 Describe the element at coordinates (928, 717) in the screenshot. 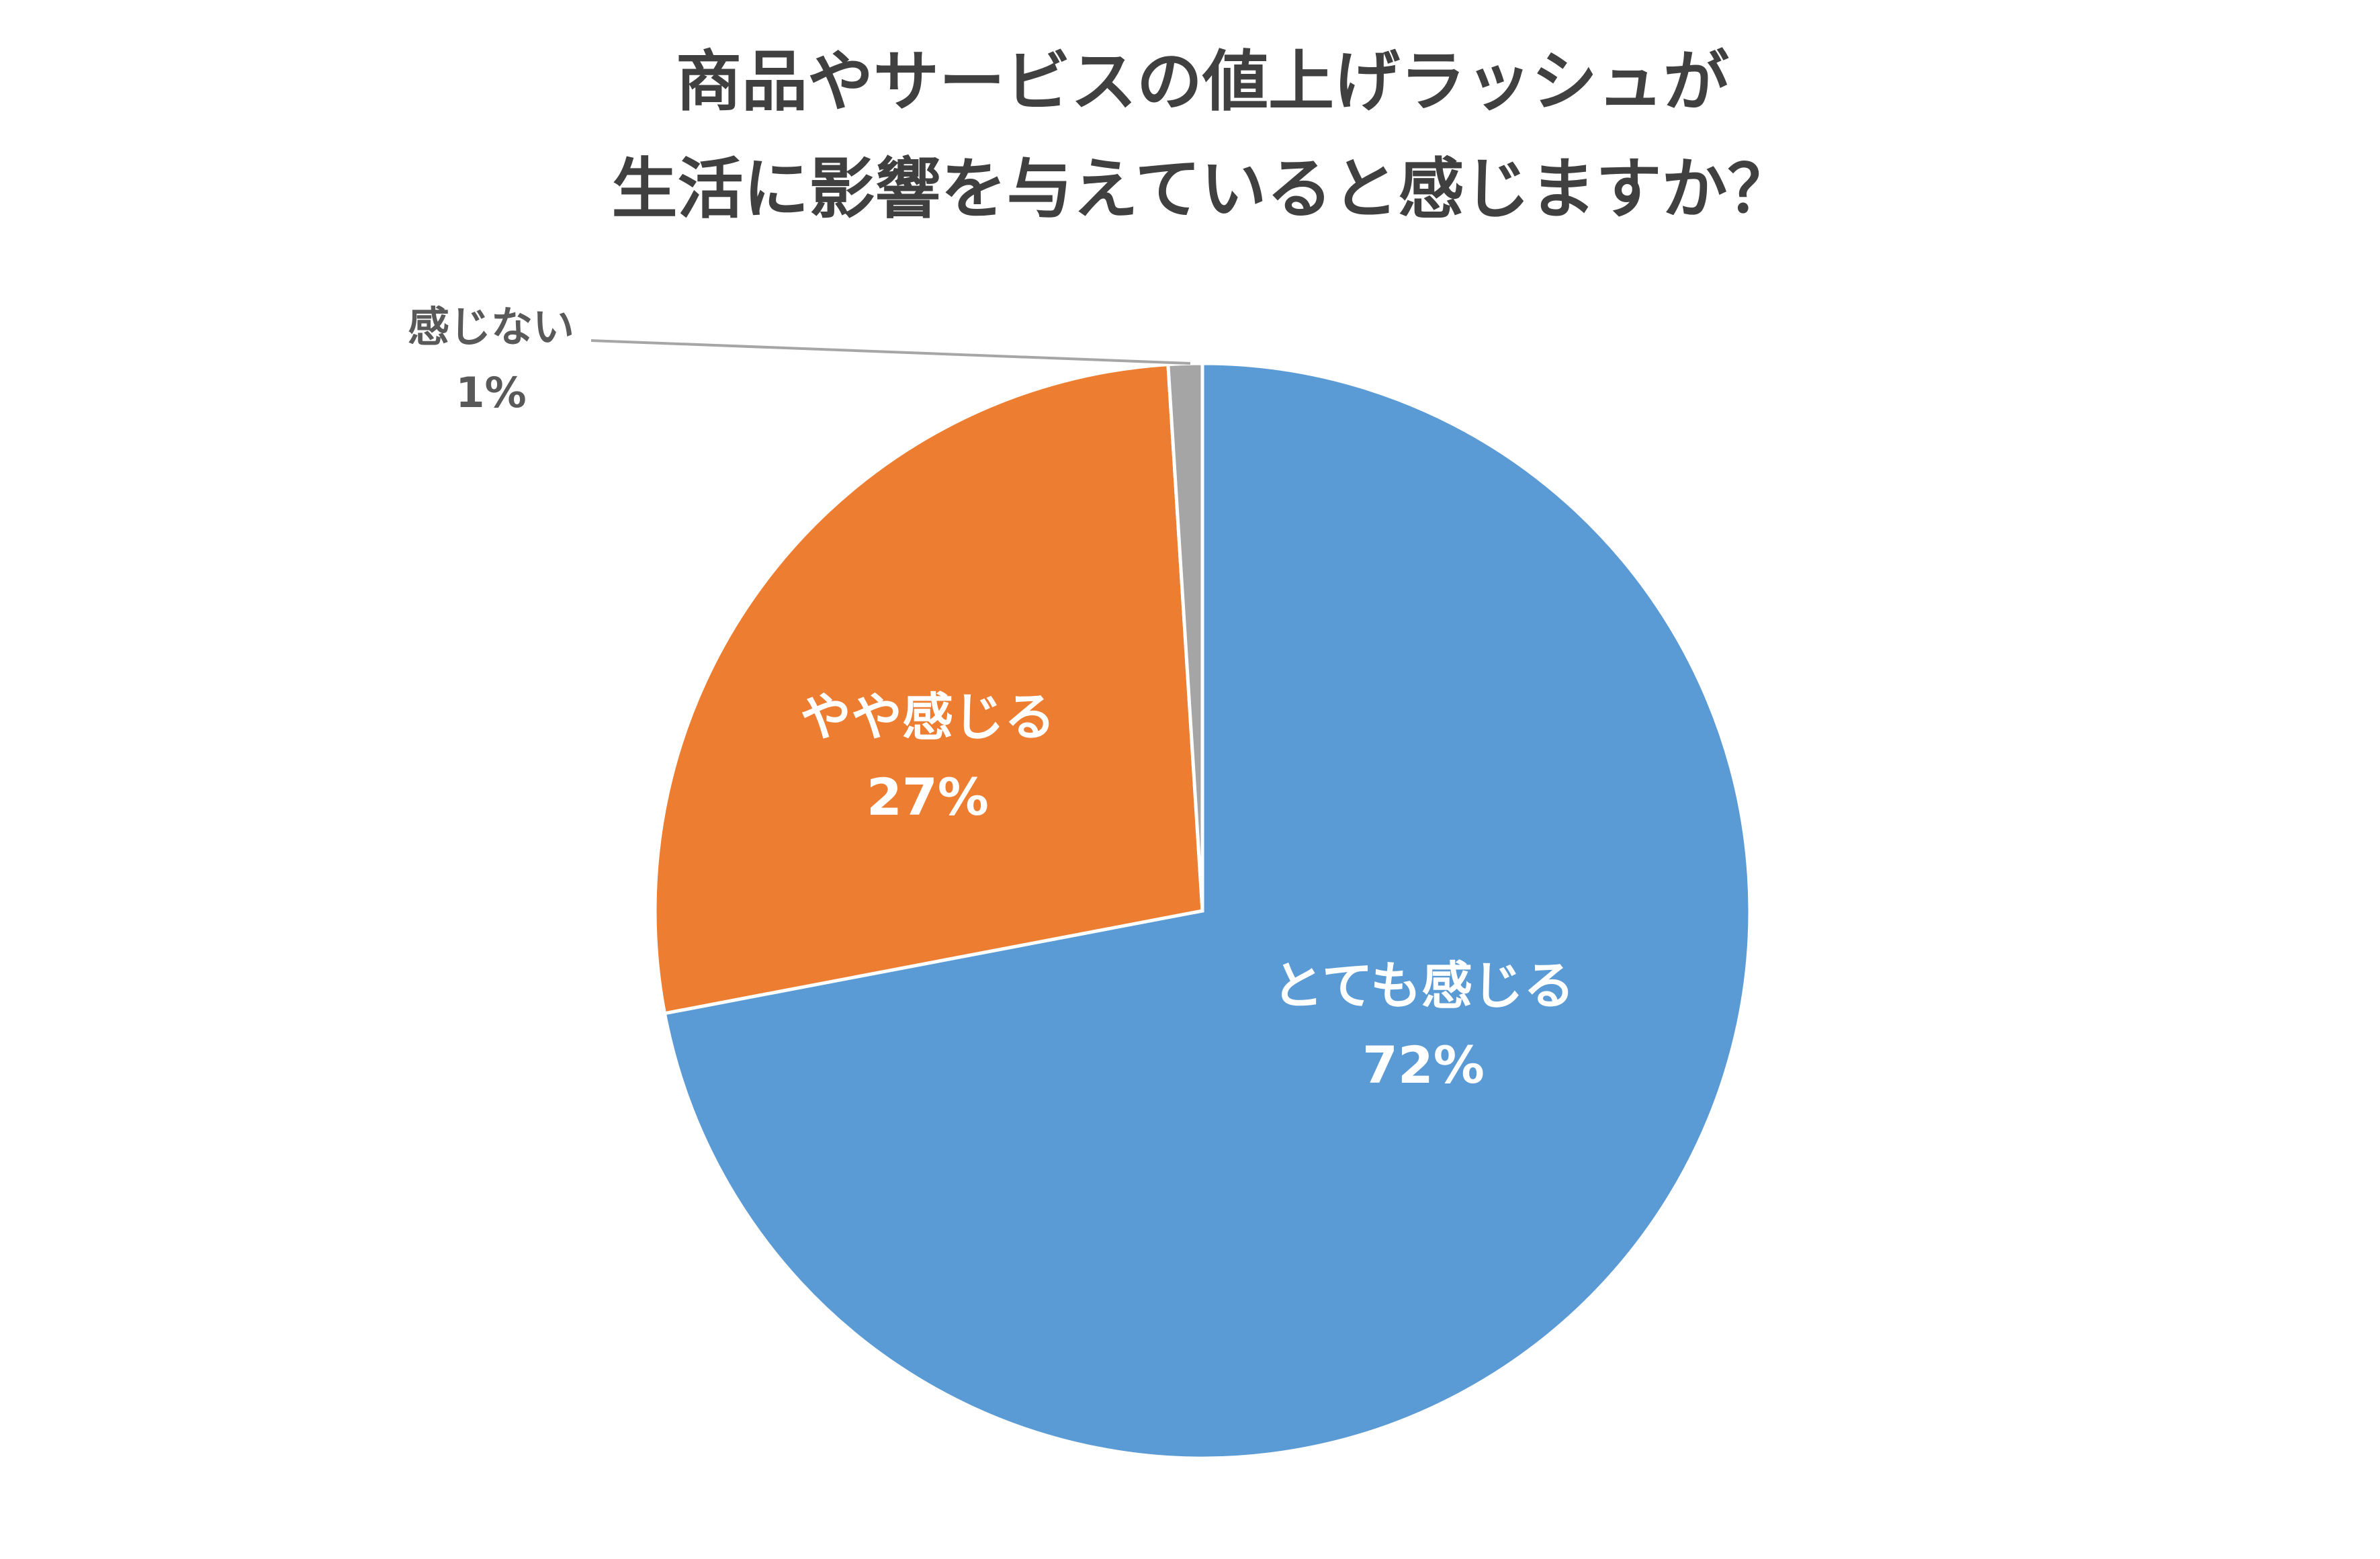

I see `data-label-name: やや感じる` at that location.